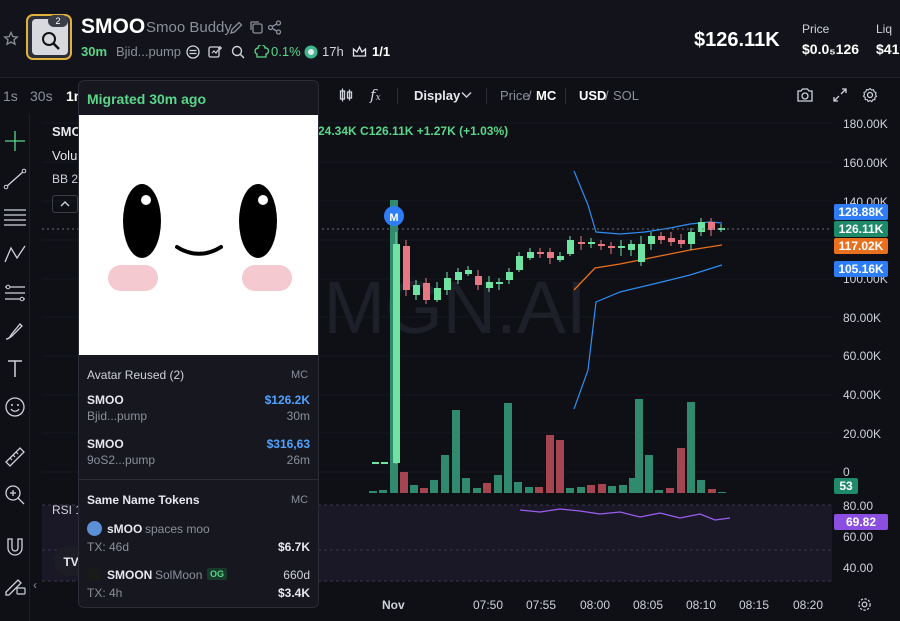 This screenshot has height=621, width=900. I want to click on y-tick: 60.00K, so click(862, 356).